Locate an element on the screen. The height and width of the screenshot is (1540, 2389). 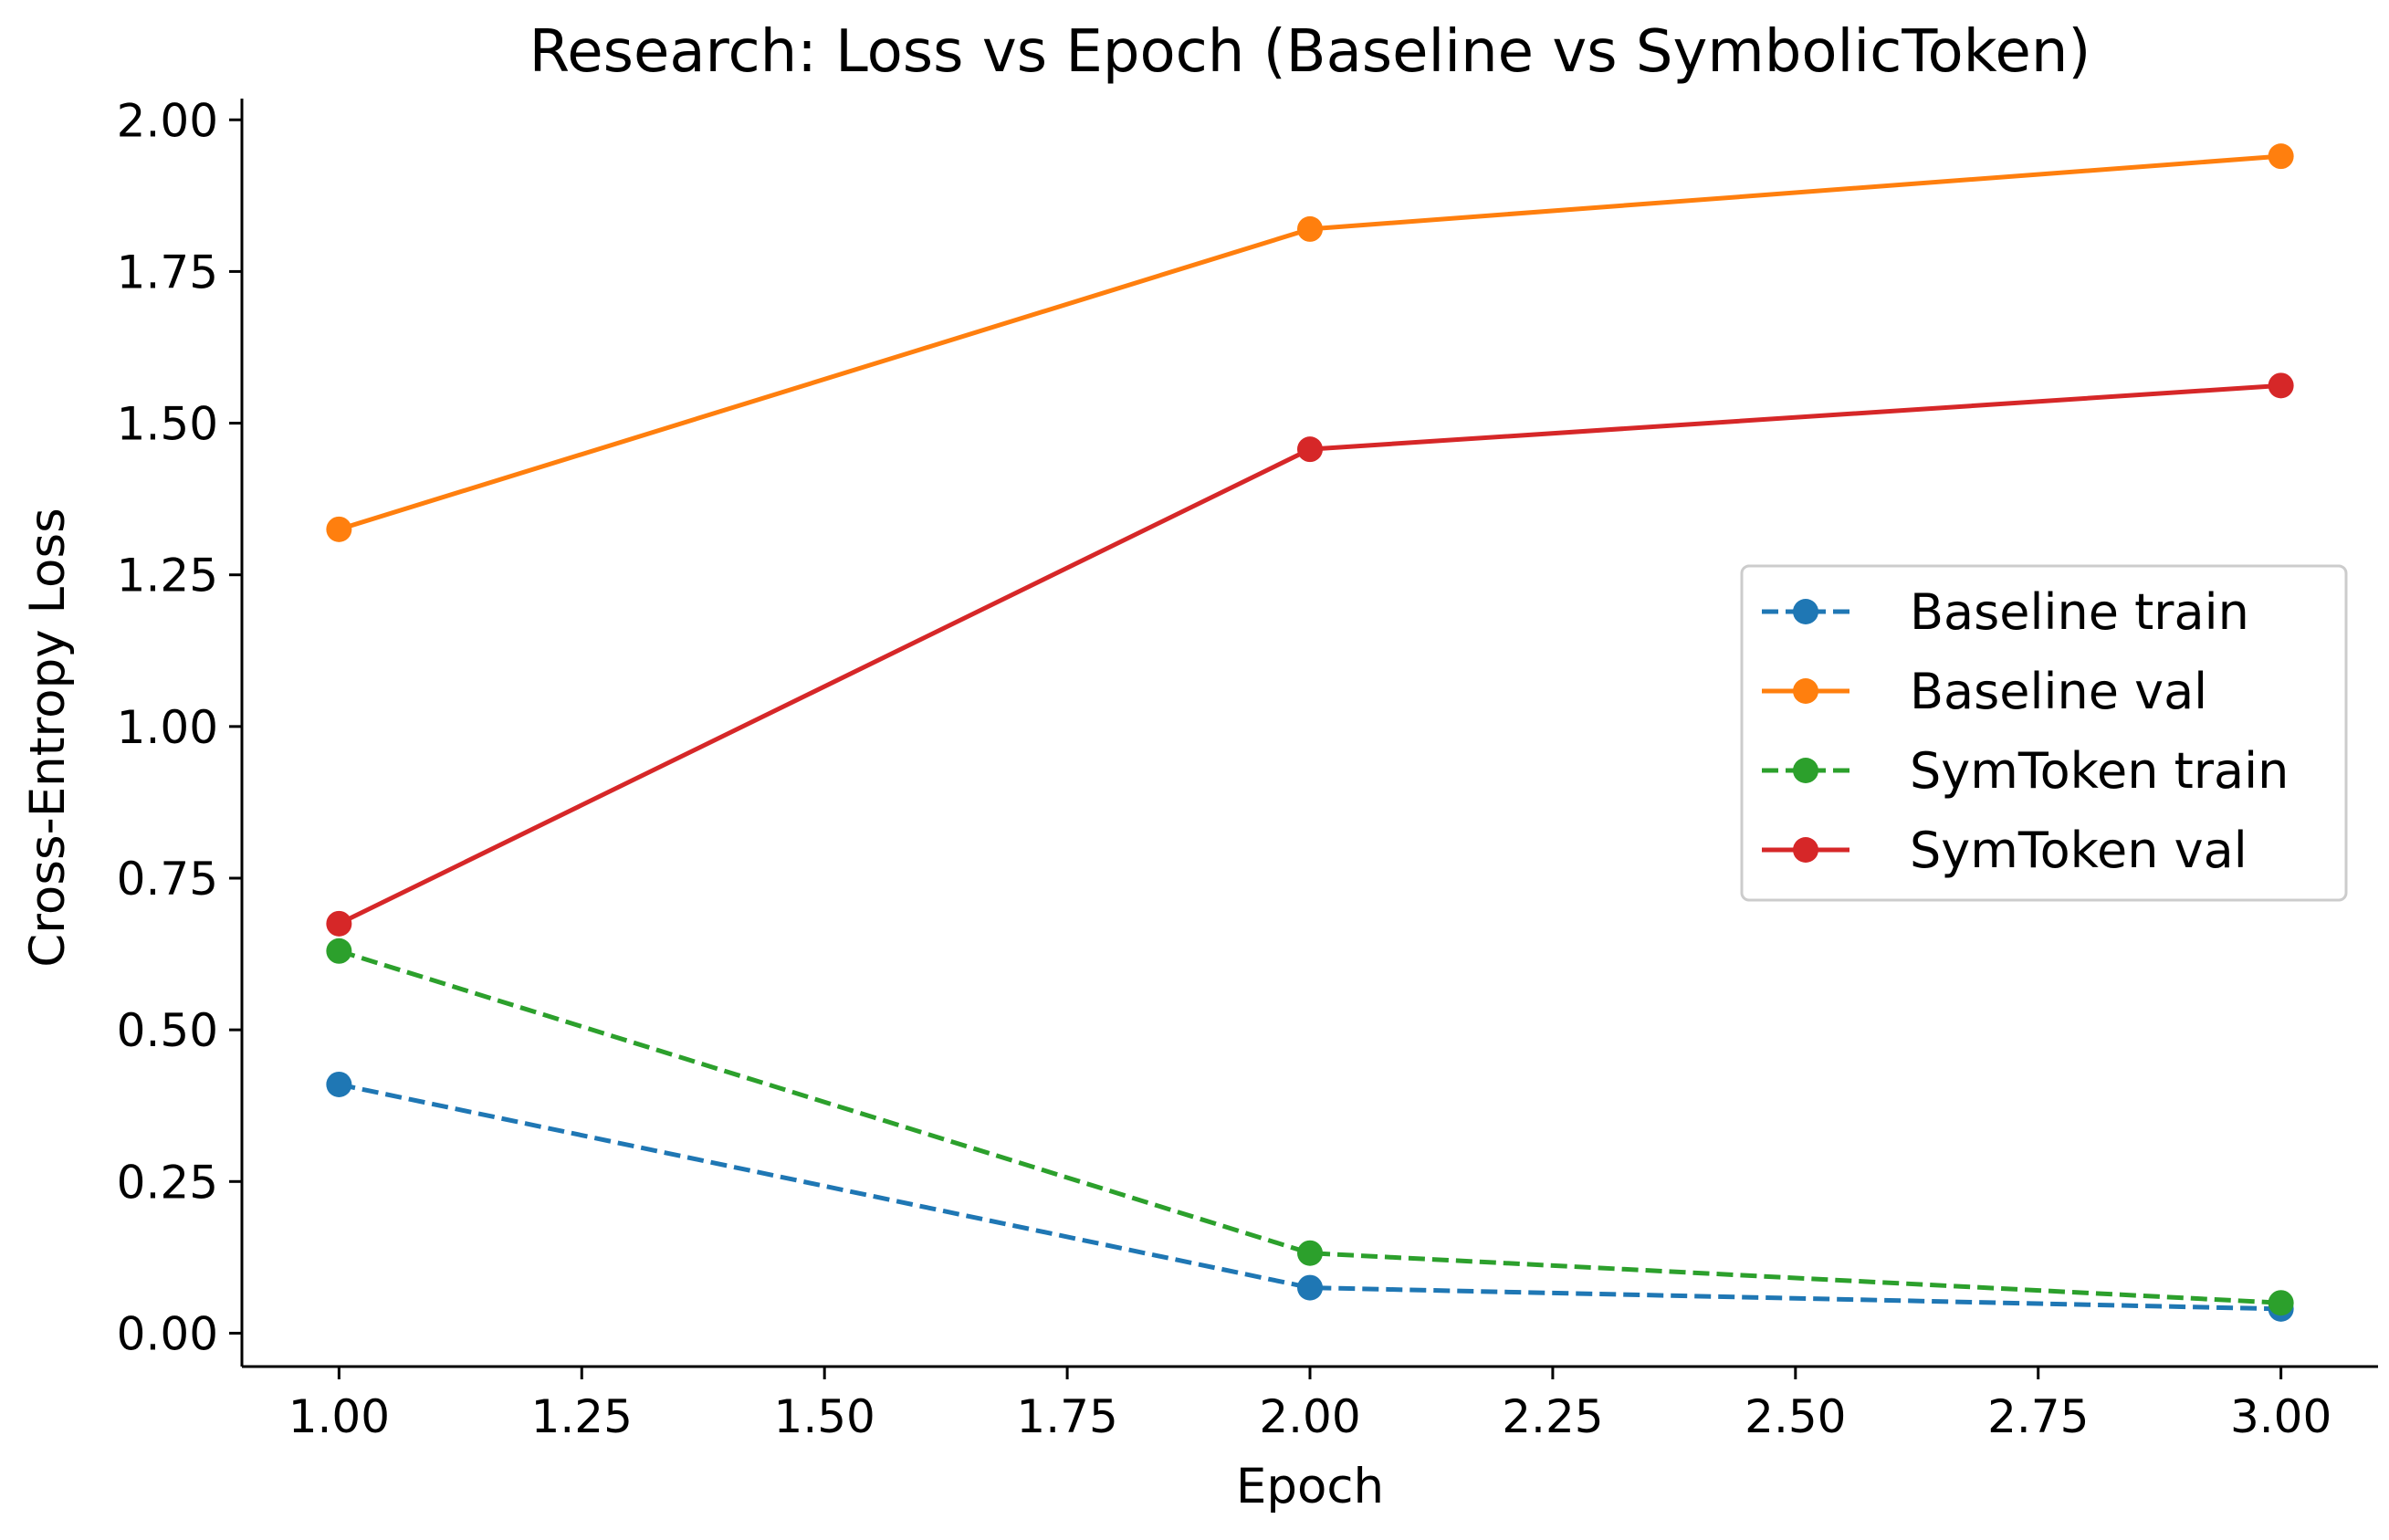
legend-entry-label: SymToken train is located at coordinates (2099, 771).